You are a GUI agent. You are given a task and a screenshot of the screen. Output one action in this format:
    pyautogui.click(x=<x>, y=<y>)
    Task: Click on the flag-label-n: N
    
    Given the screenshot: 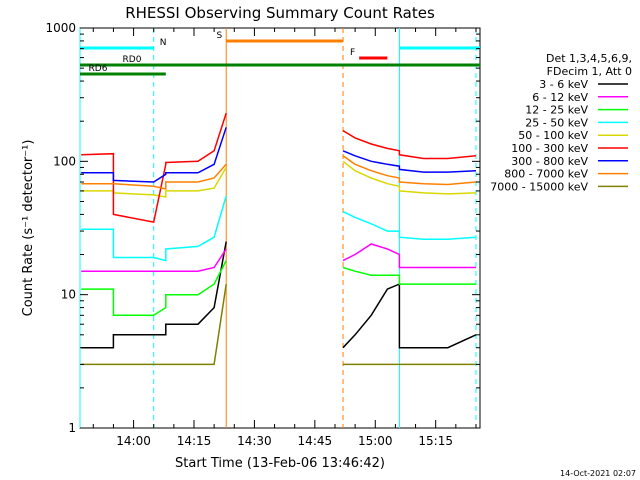 What is the action you would take?
    pyautogui.click(x=163, y=43)
    